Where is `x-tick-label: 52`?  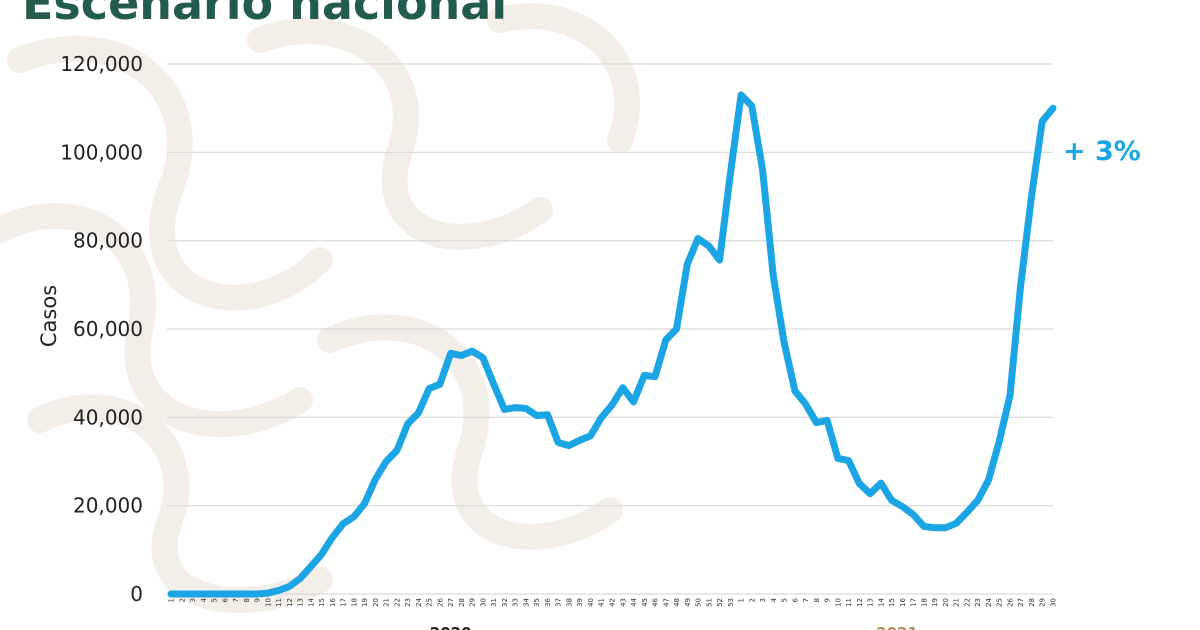 x-tick-label: 52 is located at coordinates (720, 602).